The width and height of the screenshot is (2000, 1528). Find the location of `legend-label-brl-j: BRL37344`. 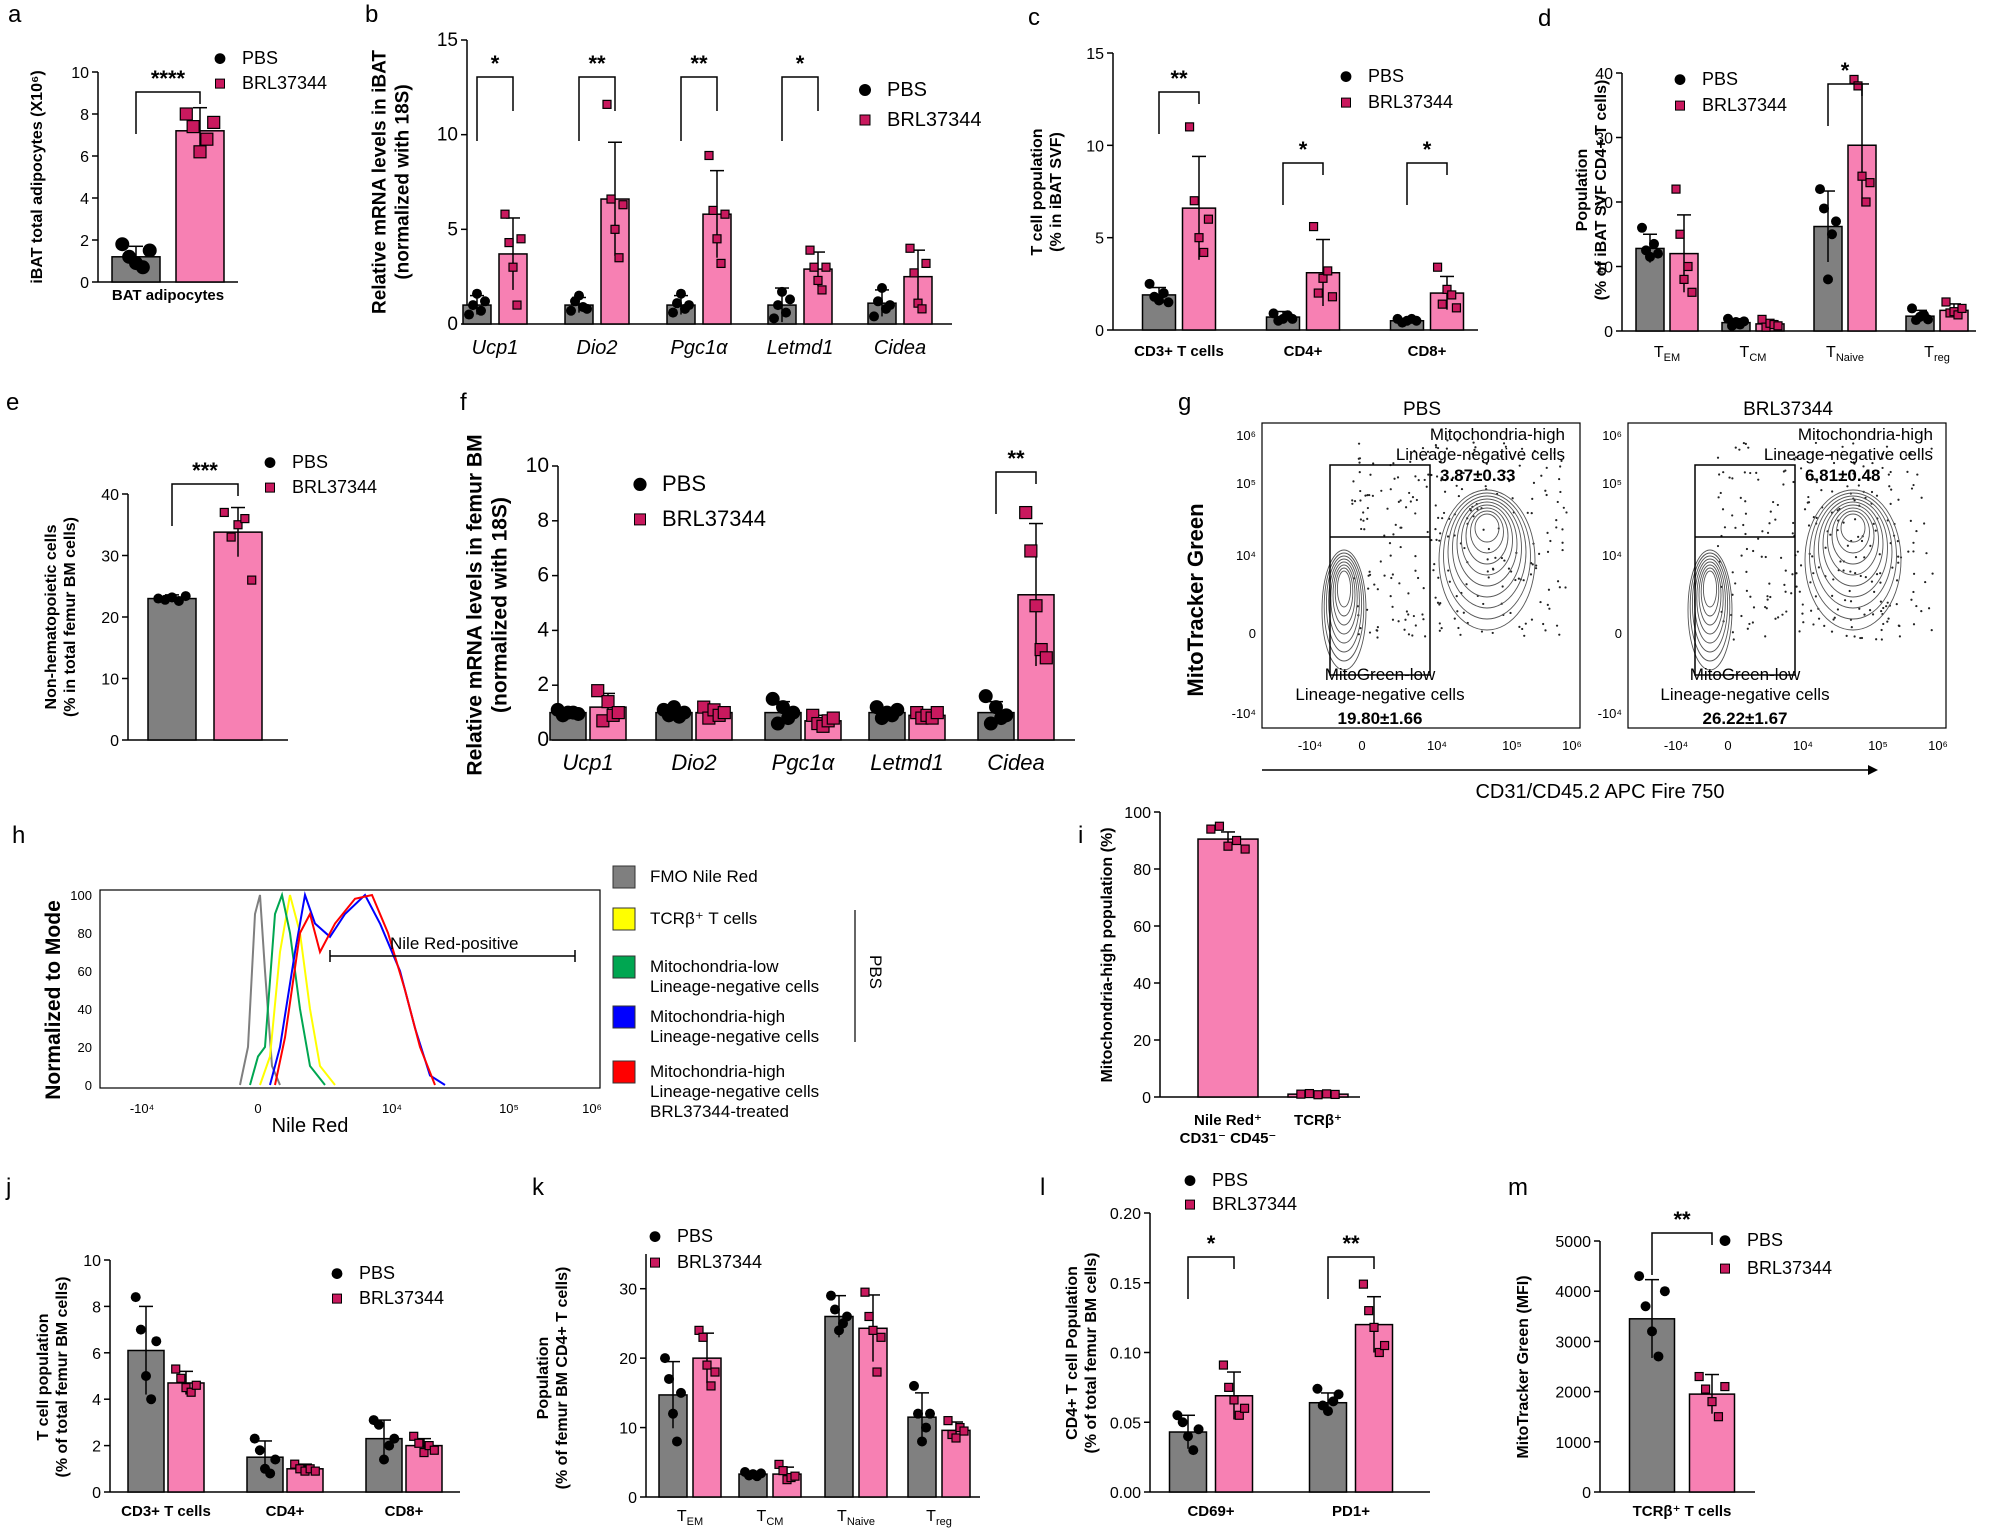

legend-label-brl-j: BRL37344 is located at coordinates (401, 1298).